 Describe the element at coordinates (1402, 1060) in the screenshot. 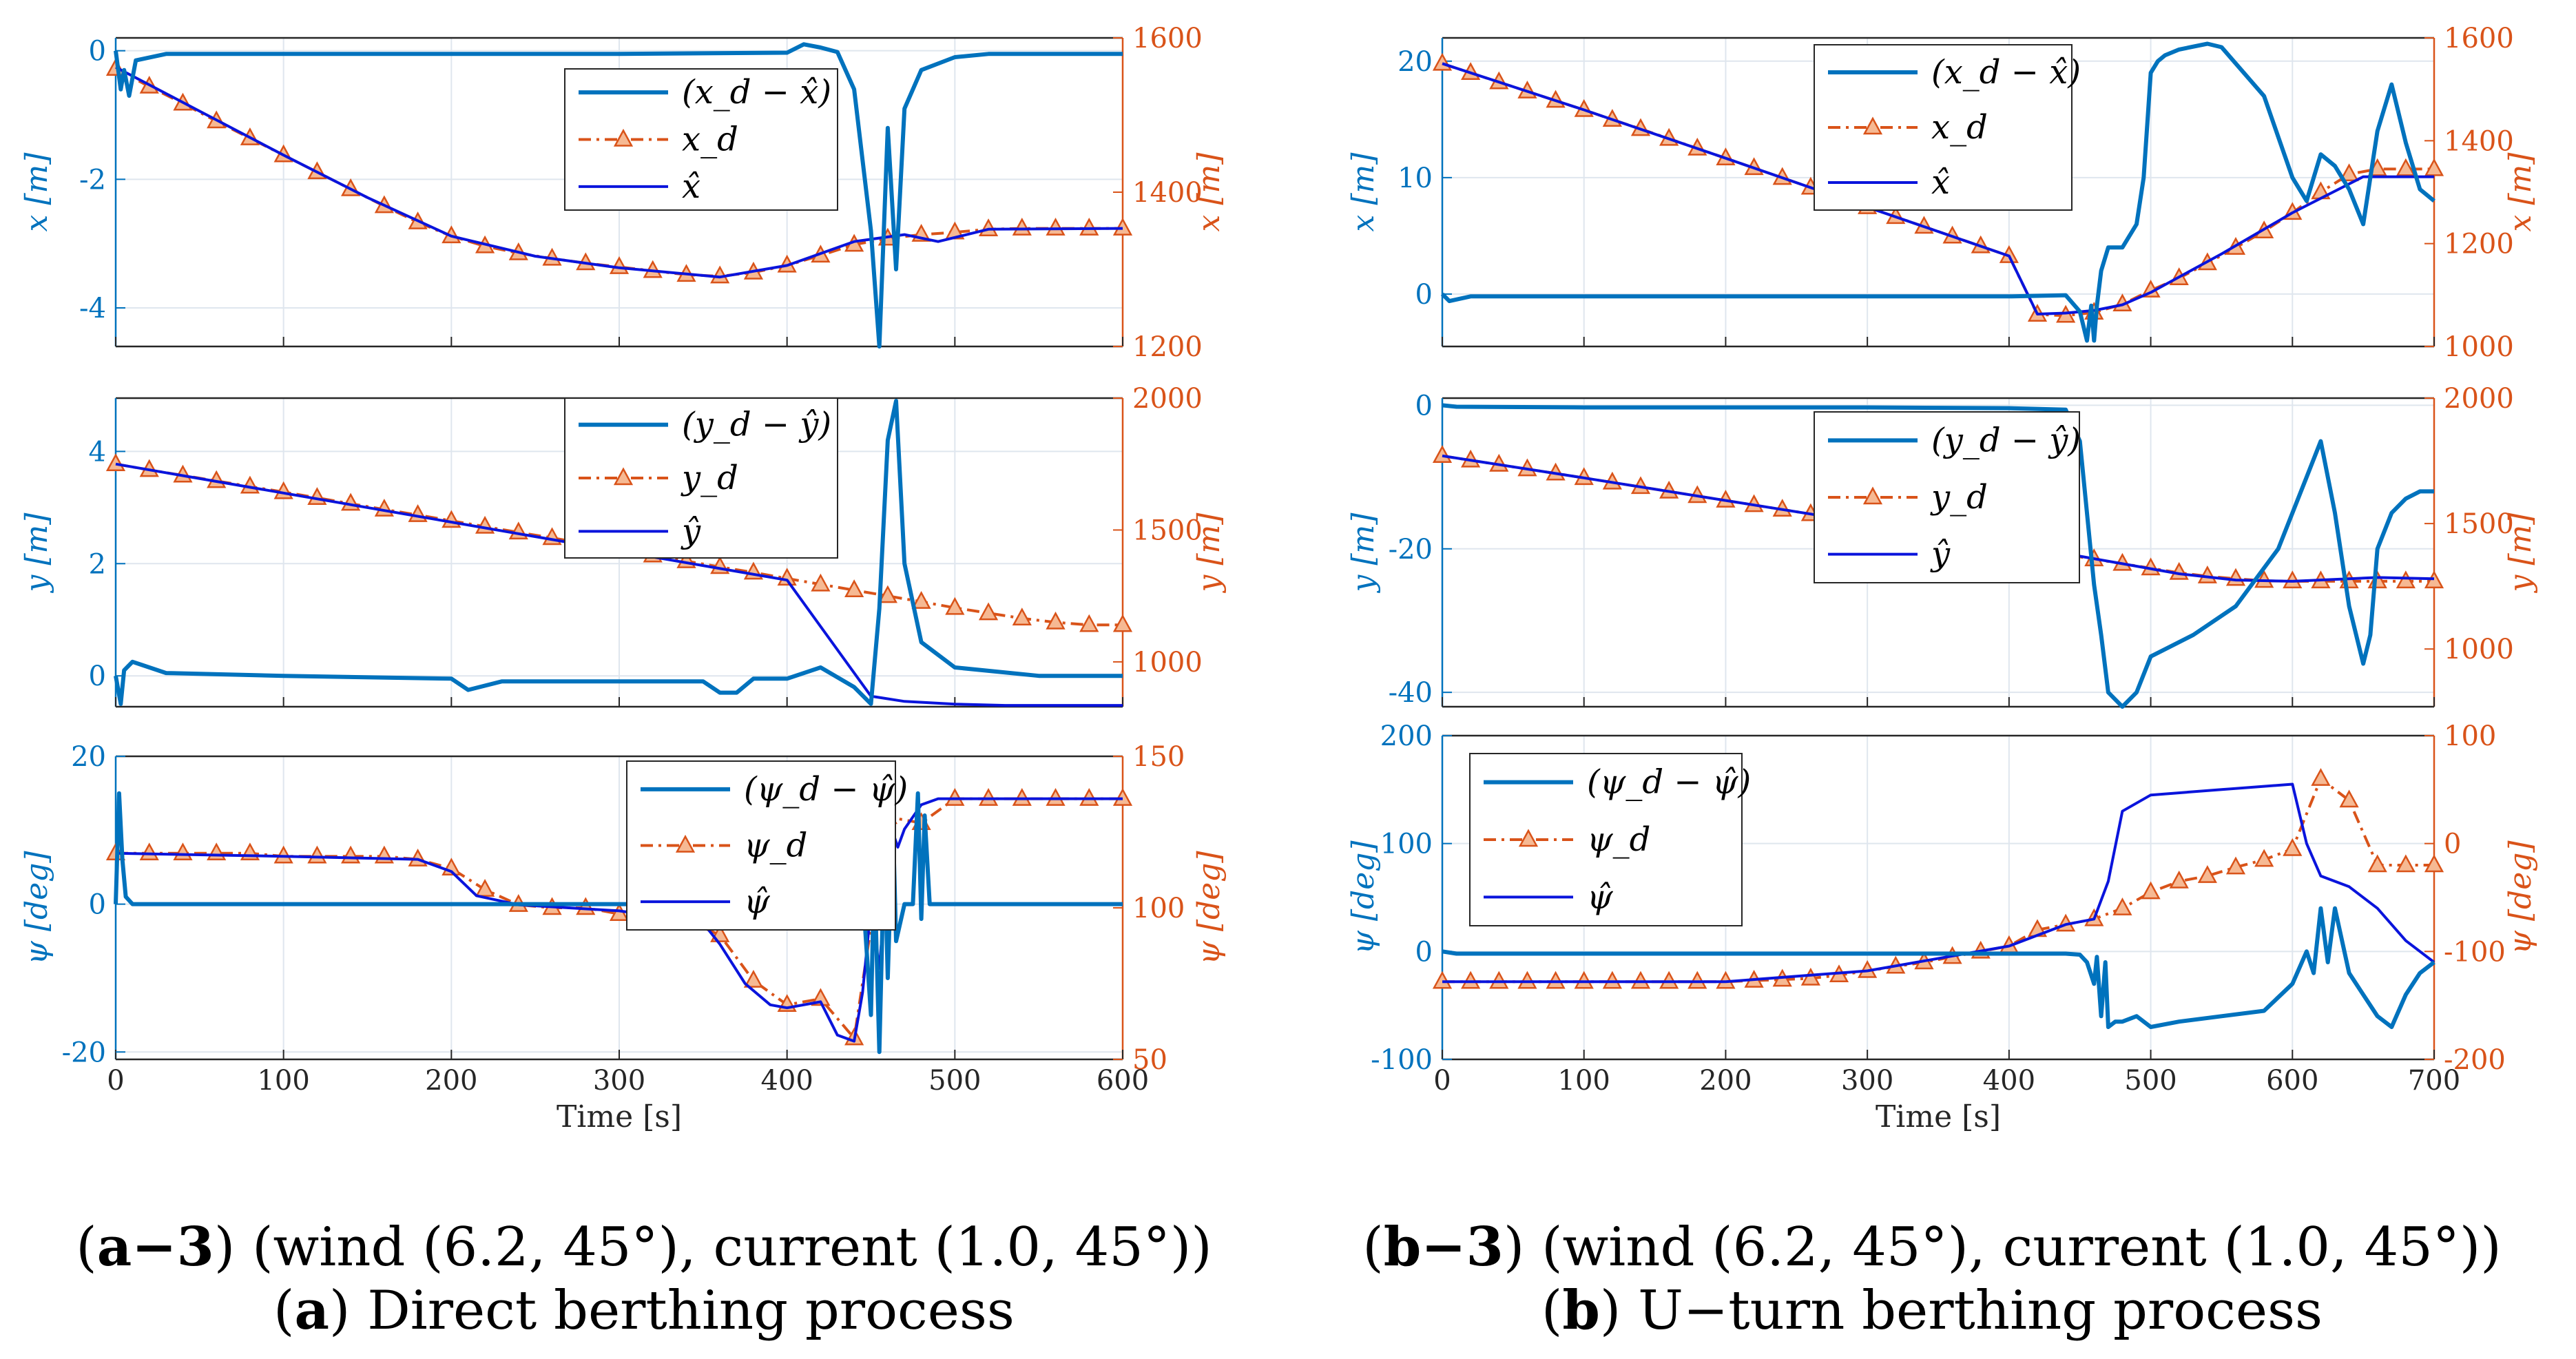

I see `y-left-tick-label: -100` at that location.